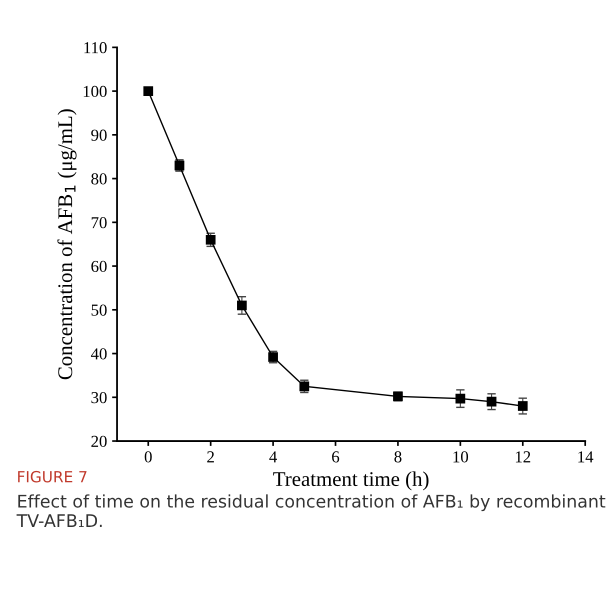 The width and height of the screenshot is (616, 592). What do you see at coordinates (586, 456) in the screenshot?
I see `x-tick-label: 14` at bounding box center [586, 456].